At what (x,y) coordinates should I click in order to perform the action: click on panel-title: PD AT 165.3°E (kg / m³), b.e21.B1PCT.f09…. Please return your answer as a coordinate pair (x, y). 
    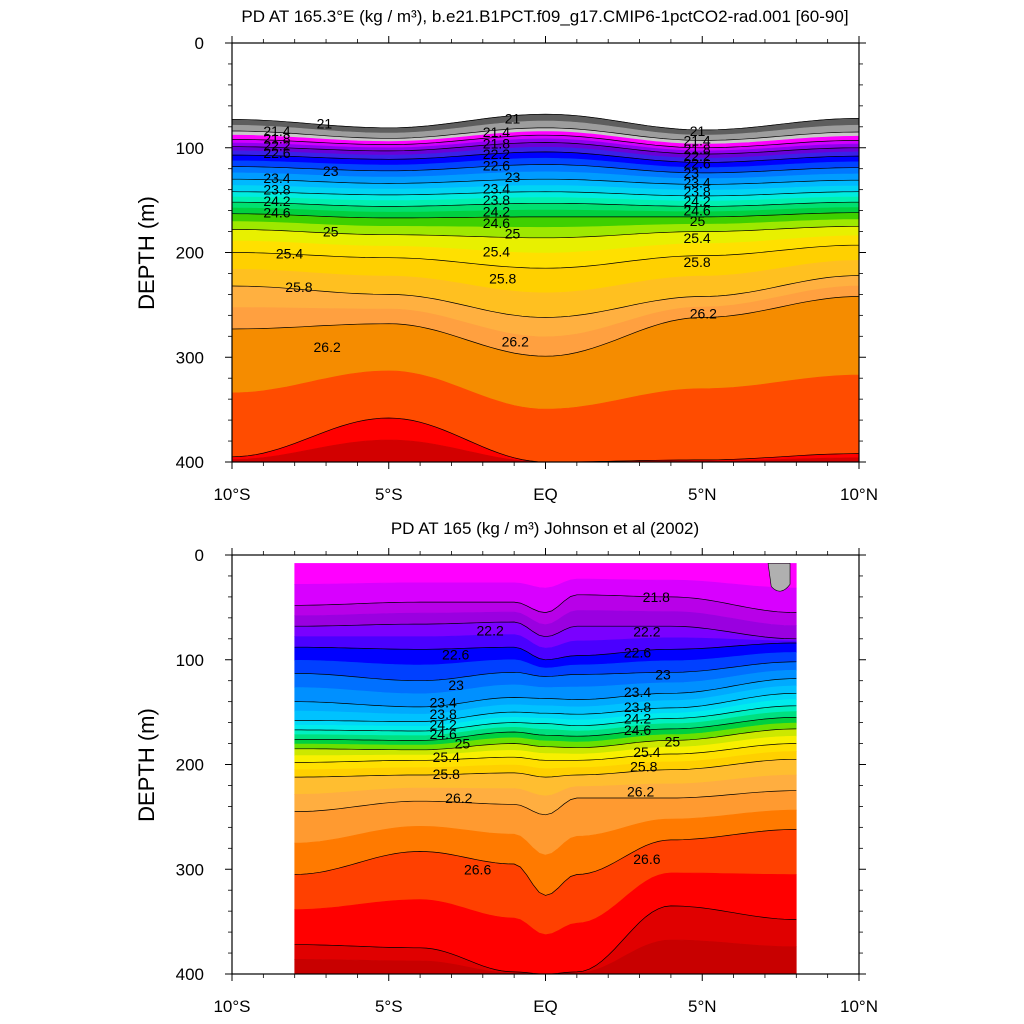
    Looking at the image, I should click on (544, 16).